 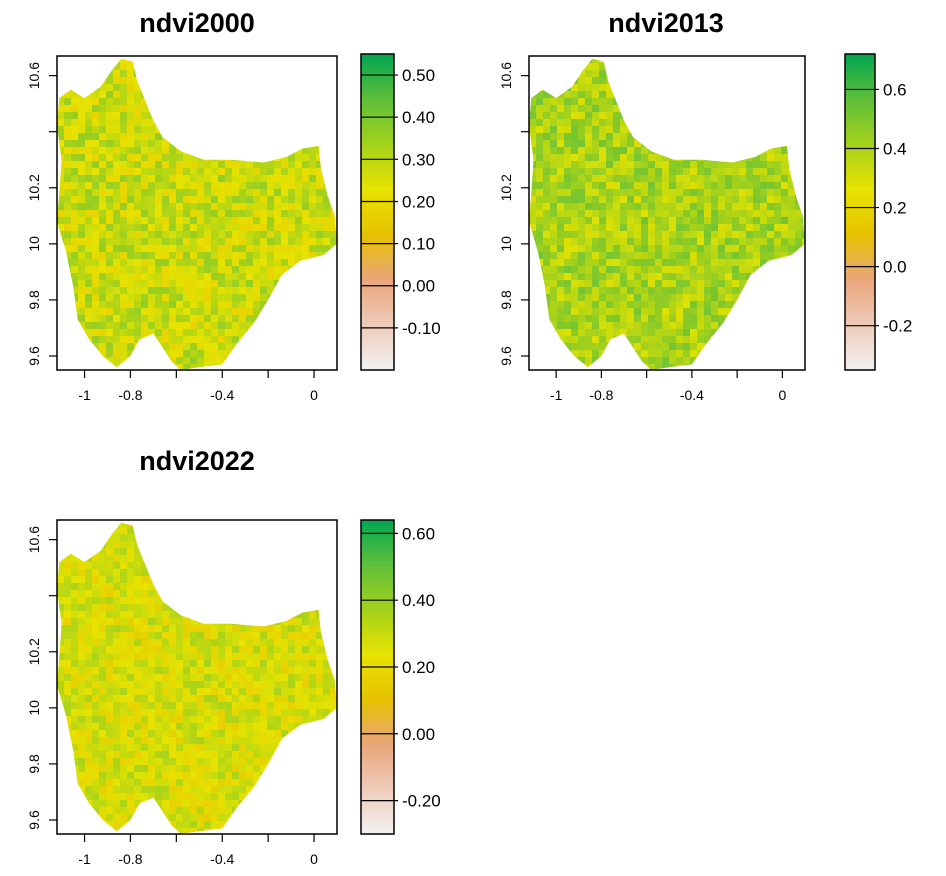 I want to click on map-title: ndvi2022, so click(x=197, y=461).